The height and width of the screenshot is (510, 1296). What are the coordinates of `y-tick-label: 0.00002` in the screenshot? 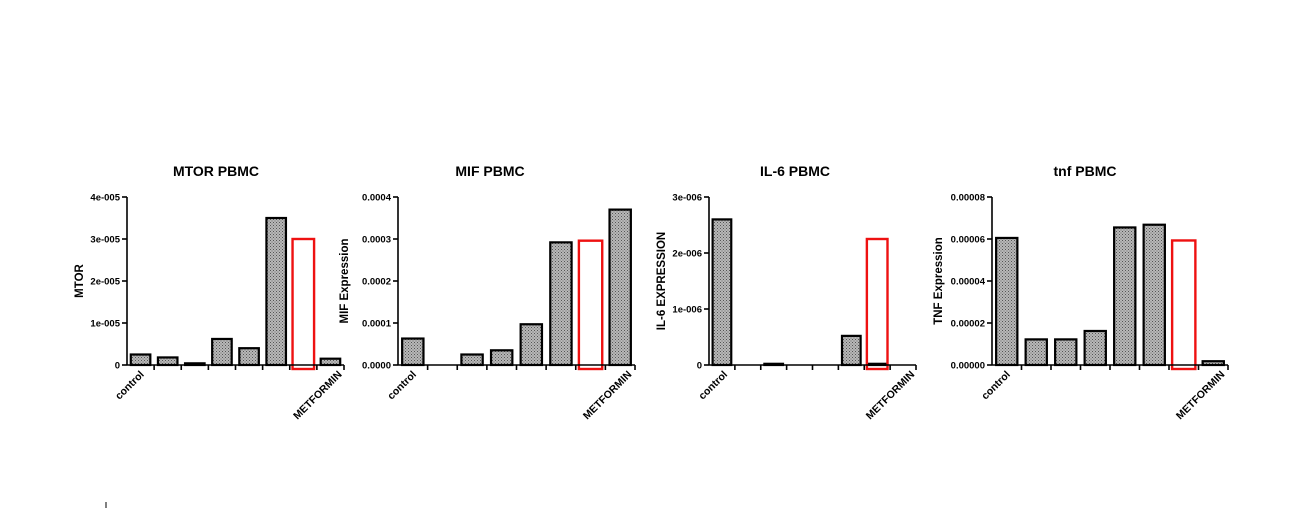 It's located at (968, 324).